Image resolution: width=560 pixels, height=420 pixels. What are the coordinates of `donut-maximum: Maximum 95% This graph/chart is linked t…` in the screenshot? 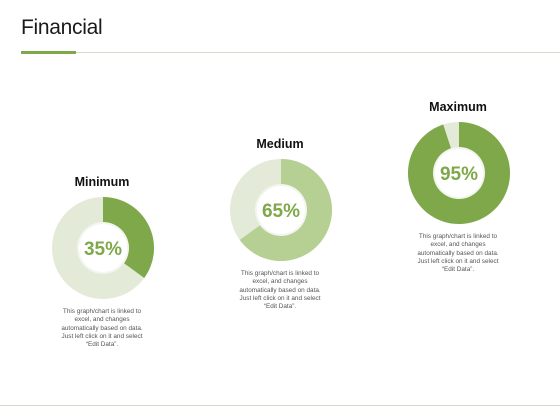 It's located at (458, 190).